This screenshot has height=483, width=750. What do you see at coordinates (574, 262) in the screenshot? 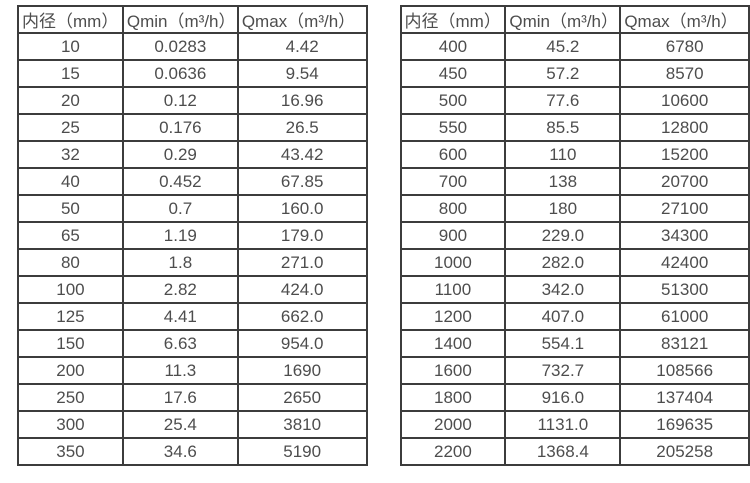
I see `table-row: 1000 282.0 42400` at bounding box center [574, 262].